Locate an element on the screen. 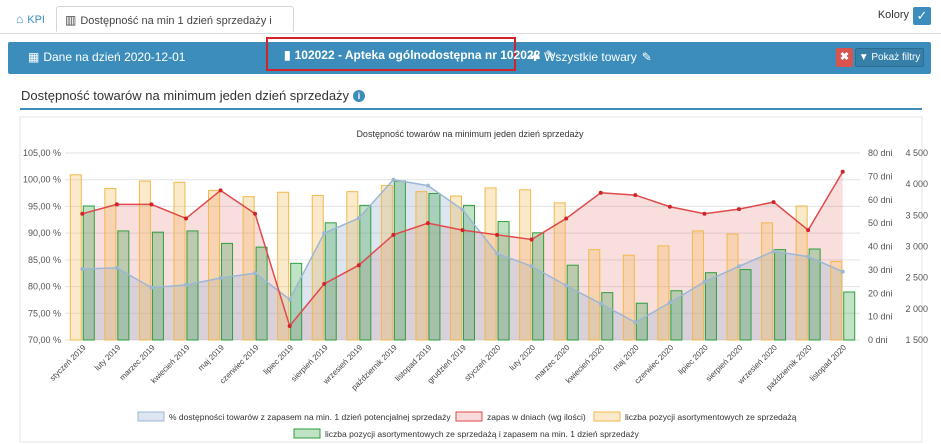  tab-kpi: ⌂ KPI is located at coordinates (30, 19).